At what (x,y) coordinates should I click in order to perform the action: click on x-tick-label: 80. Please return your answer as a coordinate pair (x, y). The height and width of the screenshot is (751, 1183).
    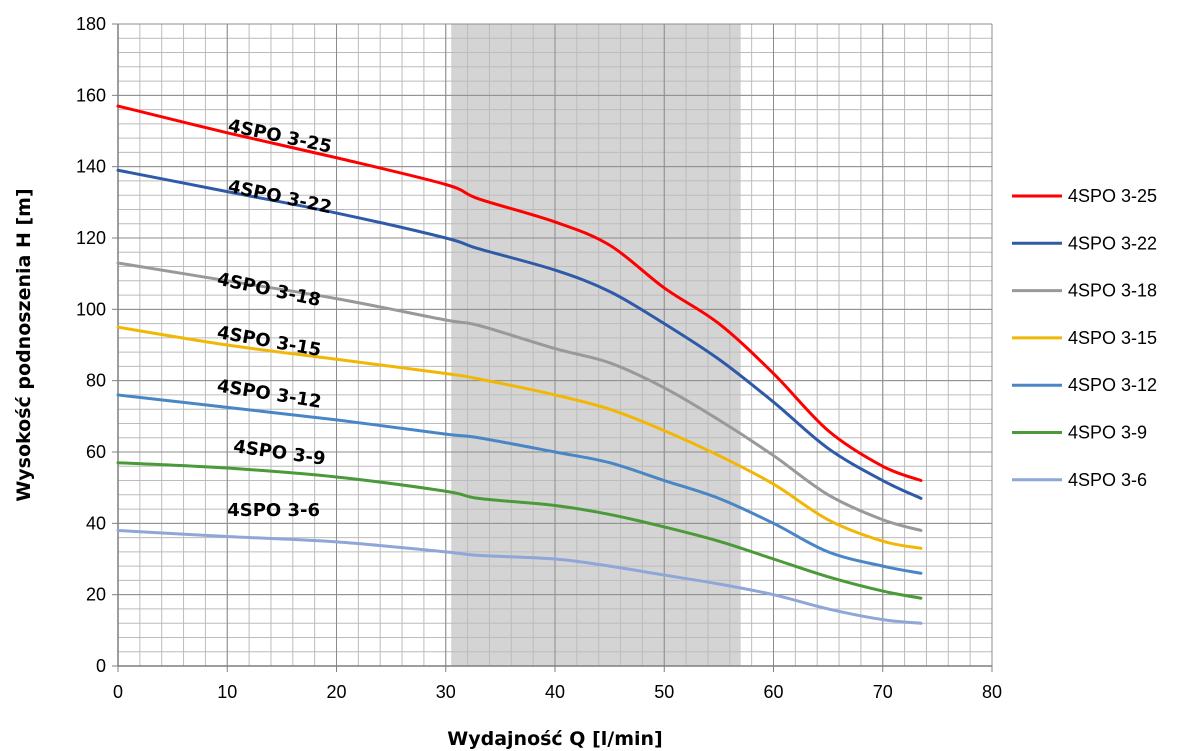
    Looking at the image, I should click on (992, 692).